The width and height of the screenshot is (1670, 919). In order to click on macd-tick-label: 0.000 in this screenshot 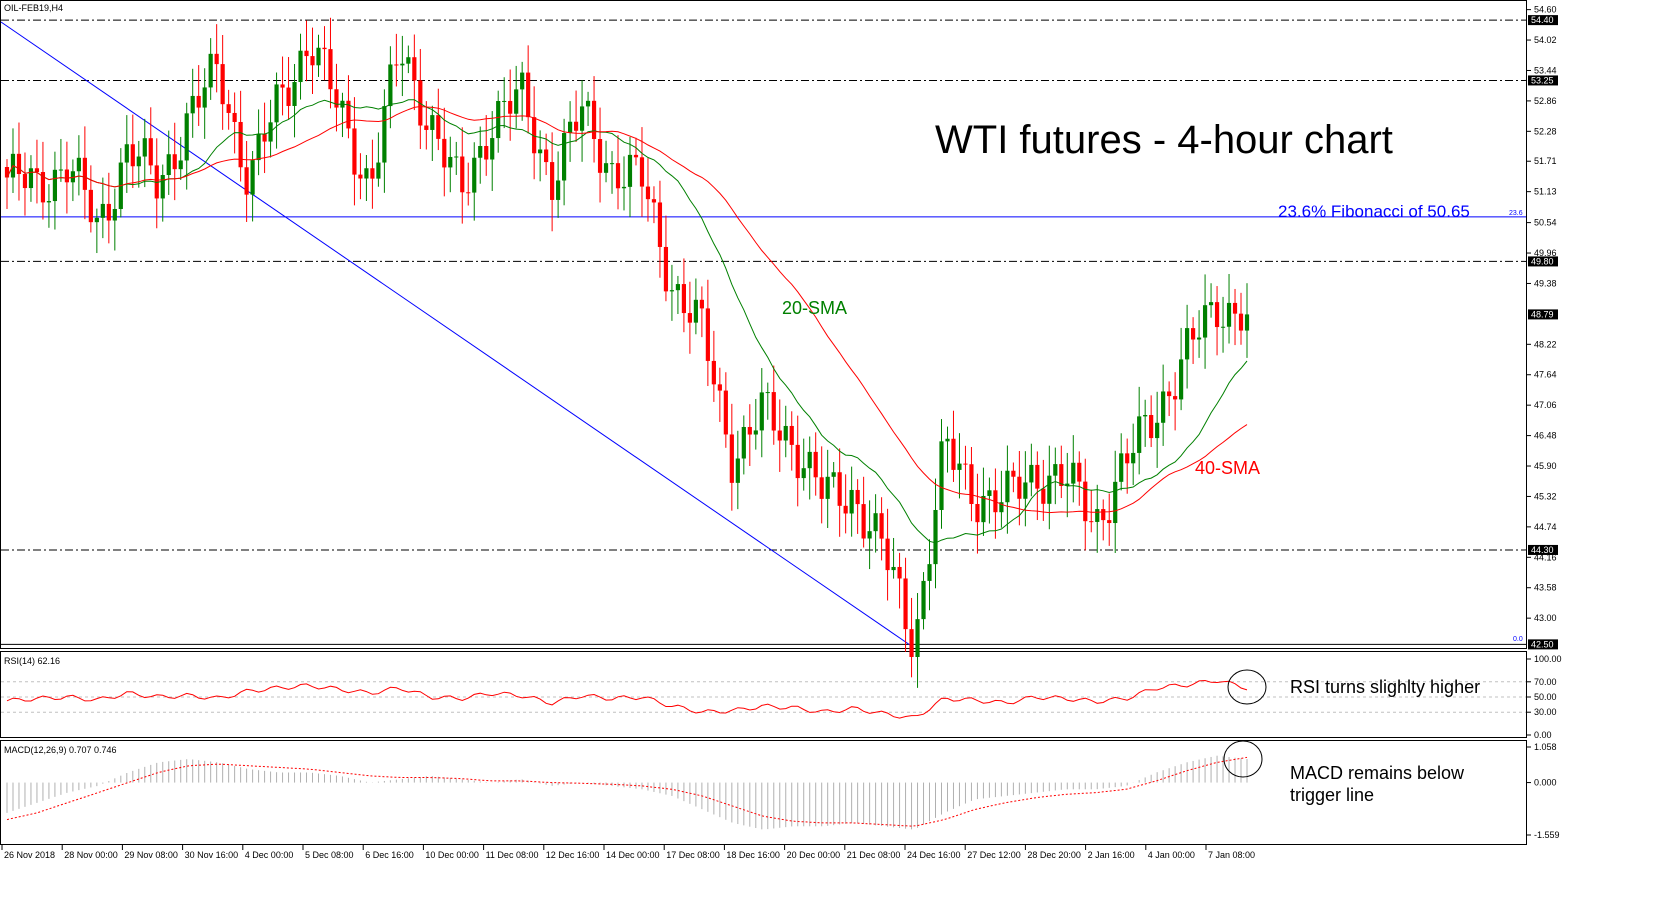, I will do `click(1545, 783)`.